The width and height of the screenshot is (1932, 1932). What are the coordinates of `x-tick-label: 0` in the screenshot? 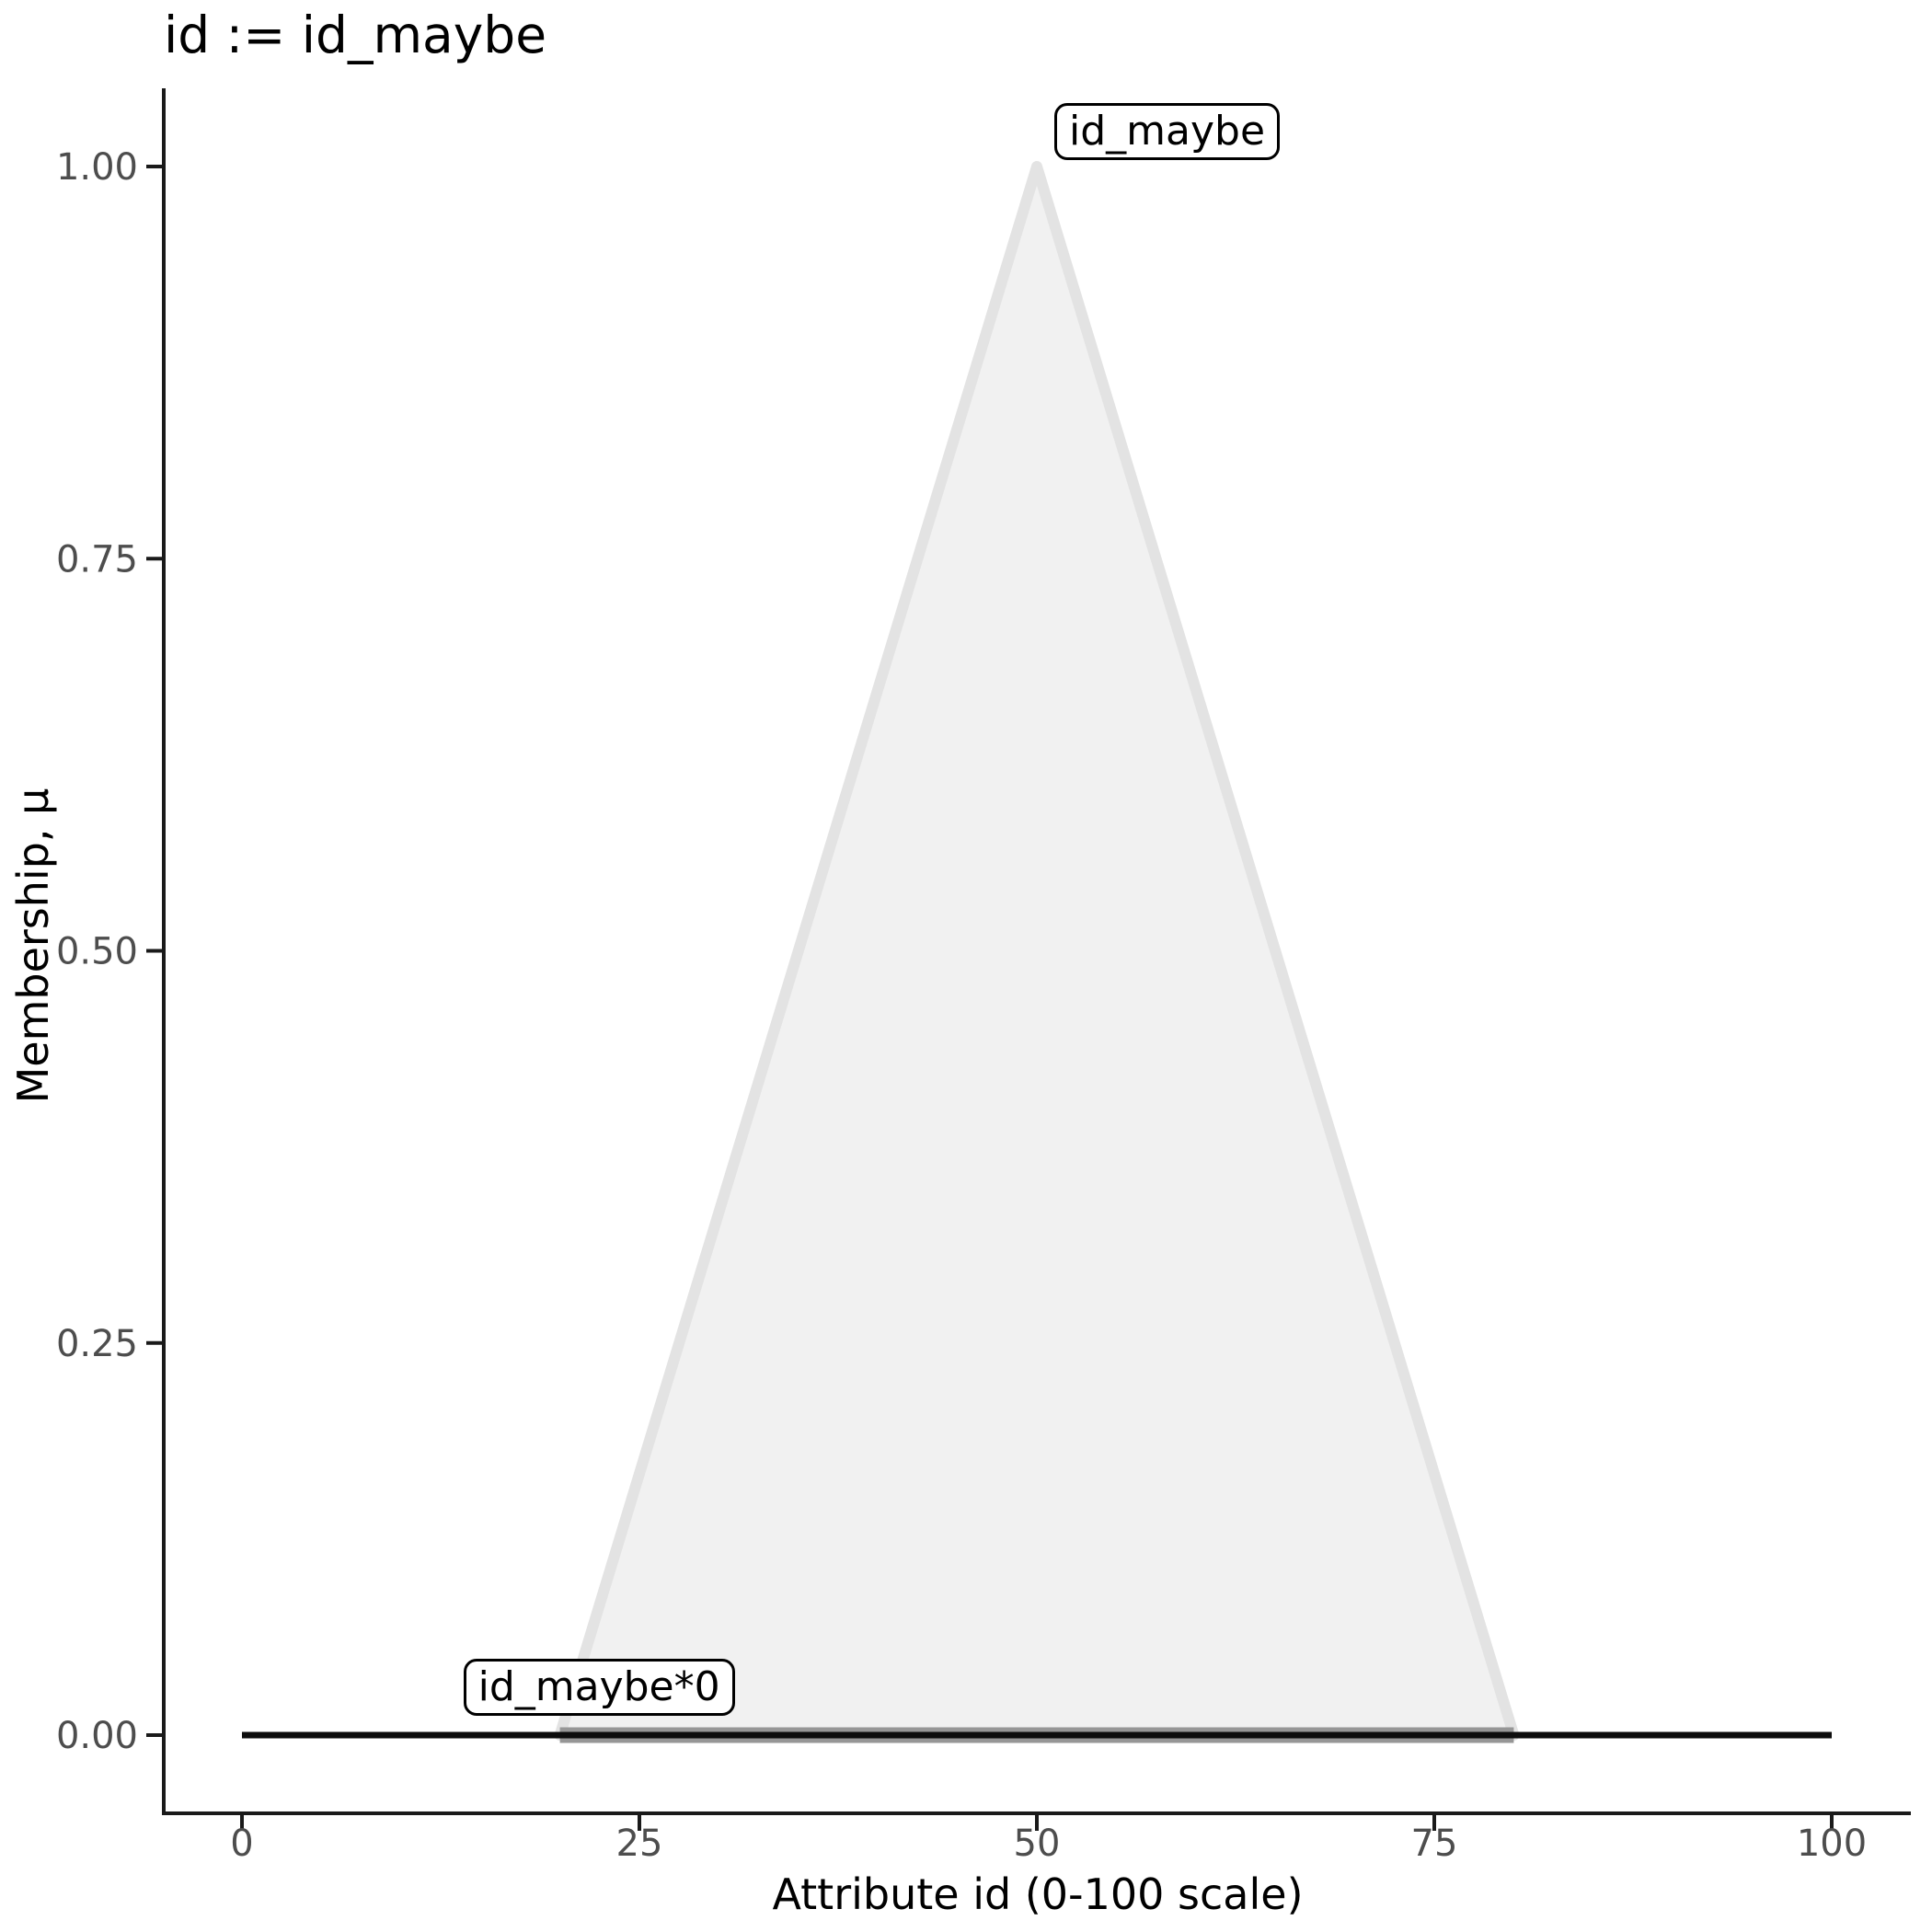 It's located at (241, 1844).